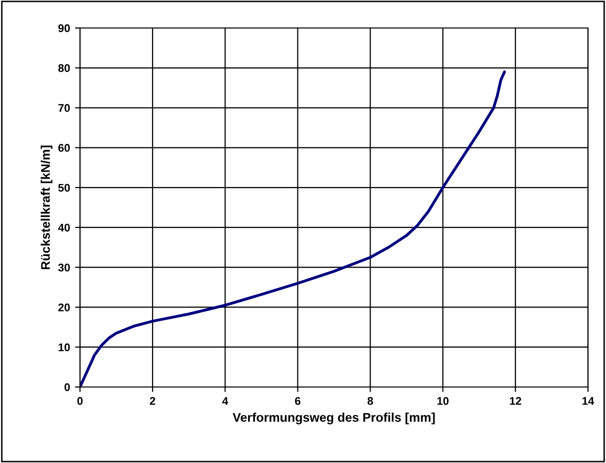  What do you see at coordinates (516, 401) in the screenshot?
I see `x-tick-label: 12` at bounding box center [516, 401].